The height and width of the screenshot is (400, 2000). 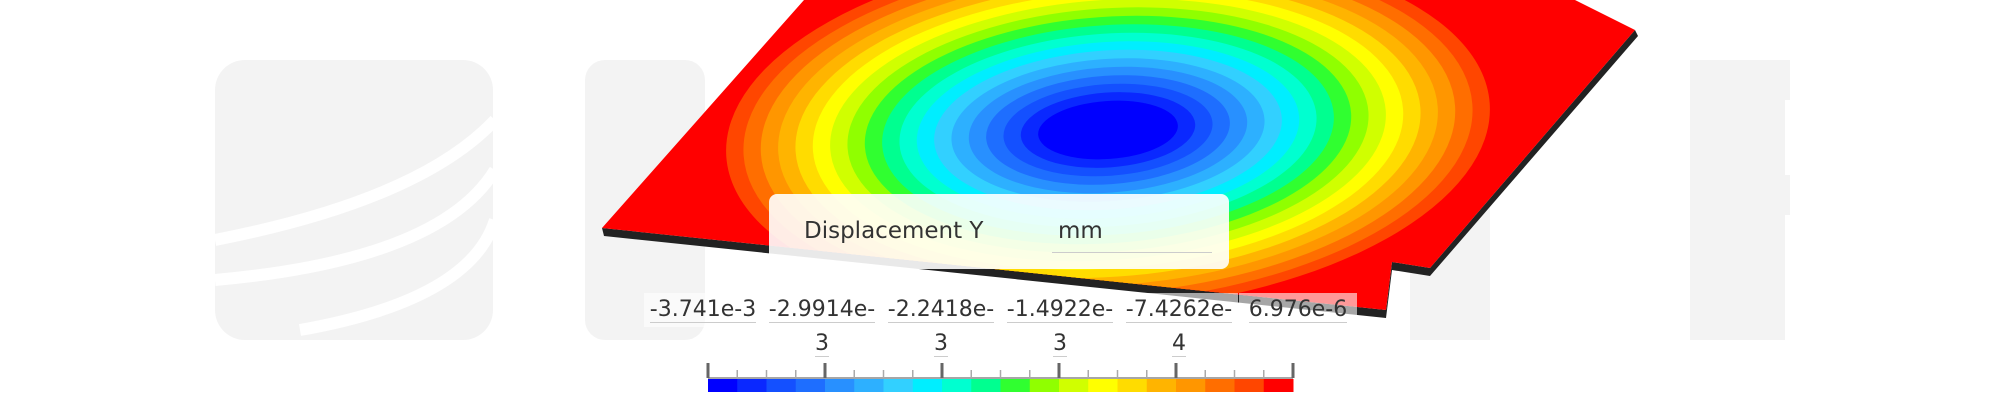 I want to click on label-text: -7.4262e-4, so click(x=1179, y=327).